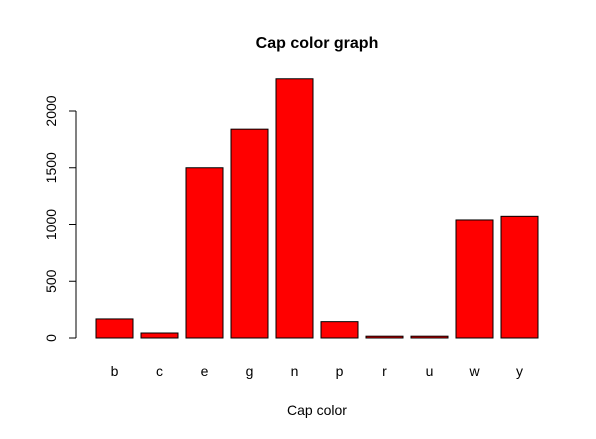  What do you see at coordinates (115, 371) in the screenshot?
I see `x-tick-label-b: b` at bounding box center [115, 371].